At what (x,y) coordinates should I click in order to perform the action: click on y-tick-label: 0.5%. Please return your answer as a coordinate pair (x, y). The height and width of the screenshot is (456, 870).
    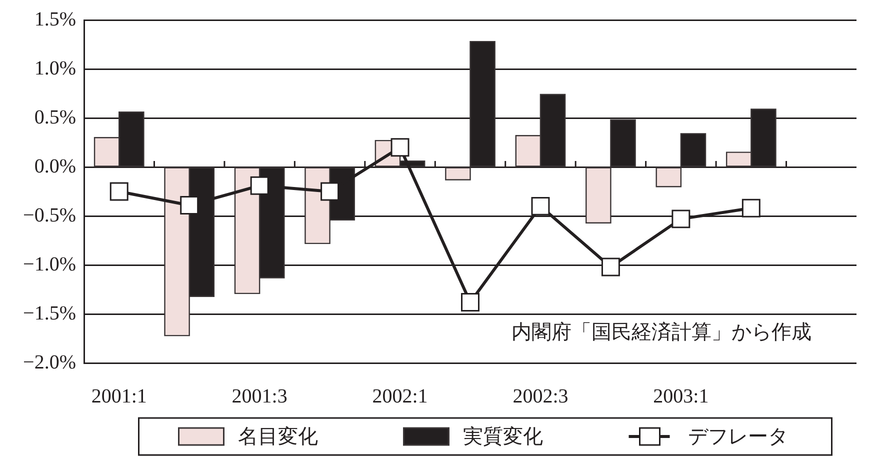
    Looking at the image, I should click on (55, 117).